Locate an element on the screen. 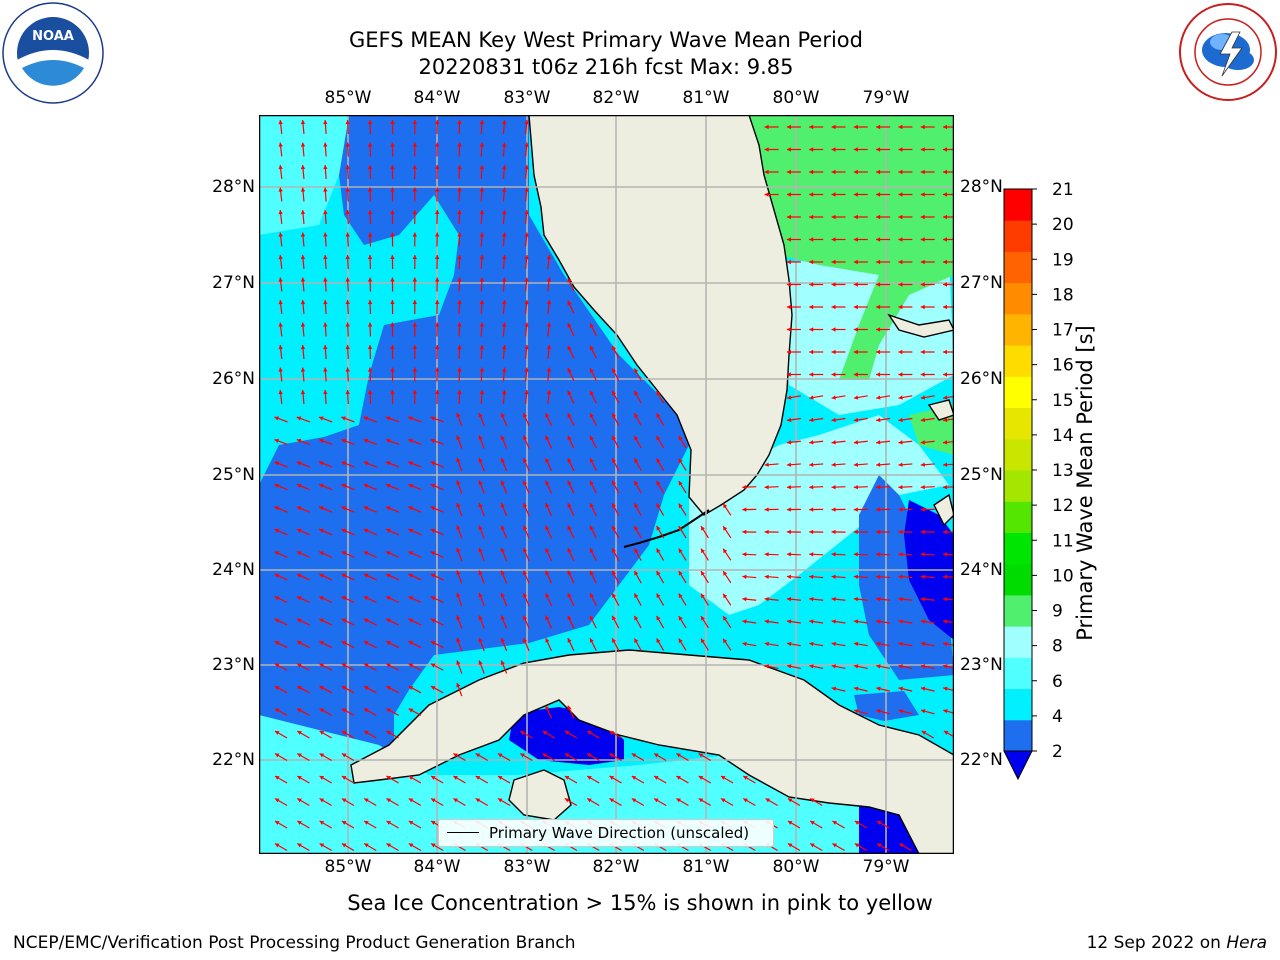 Image resolution: width=1280 pixels, height=960 pixels. land-mass is located at coordinates (660, 315).